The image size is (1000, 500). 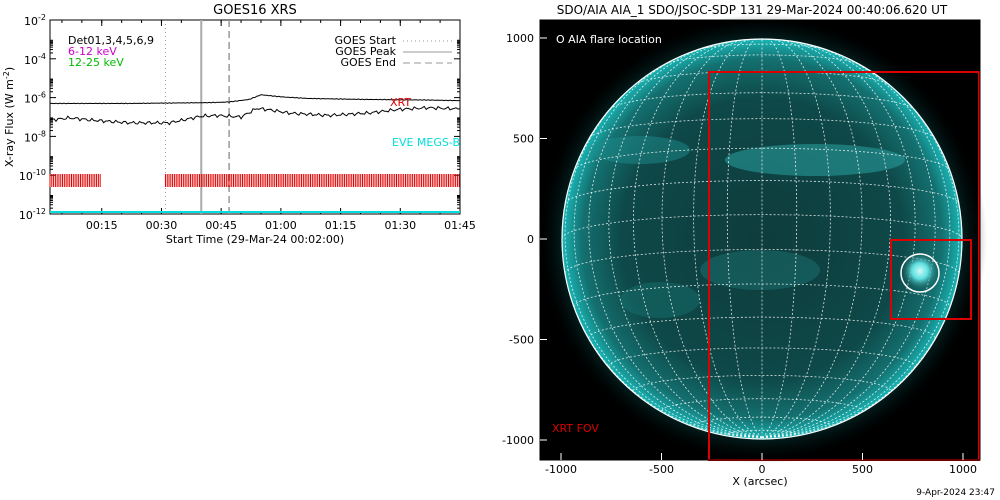 What do you see at coordinates (254, 180) in the screenshot?
I see `xrt-coverage-bars` at bounding box center [254, 180].